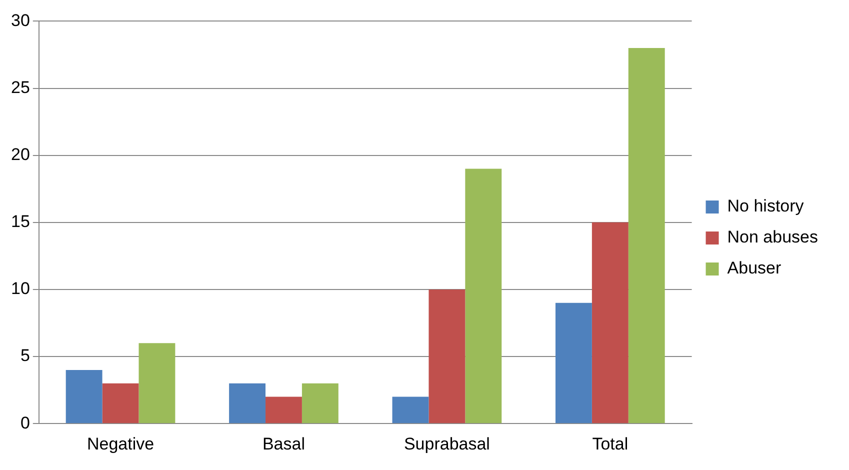 The height and width of the screenshot is (470, 849). What do you see at coordinates (20, 222) in the screenshot?
I see `y-tick-label: 15` at bounding box center [20, 222].